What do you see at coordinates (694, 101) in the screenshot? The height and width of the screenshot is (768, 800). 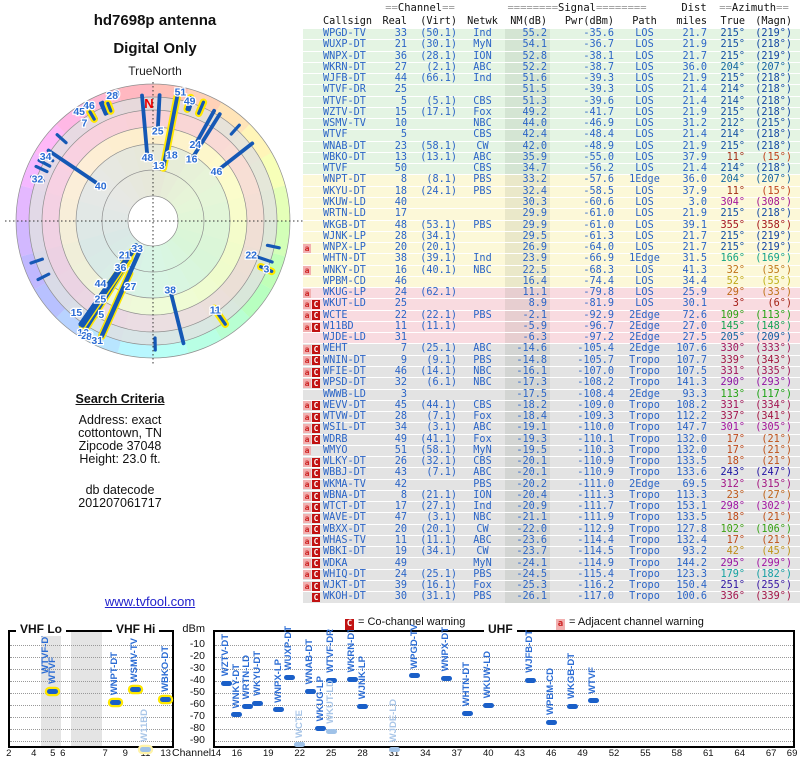 I see `distance-cell: 21.4` at bounding box center [694, 101].